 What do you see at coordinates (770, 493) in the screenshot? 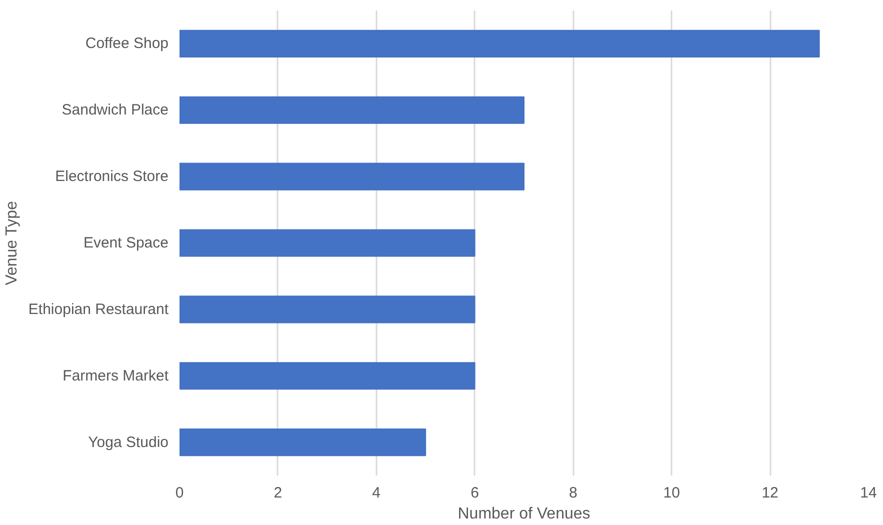
I see `x-tick-label: 12` at bounding box center [770, 493].